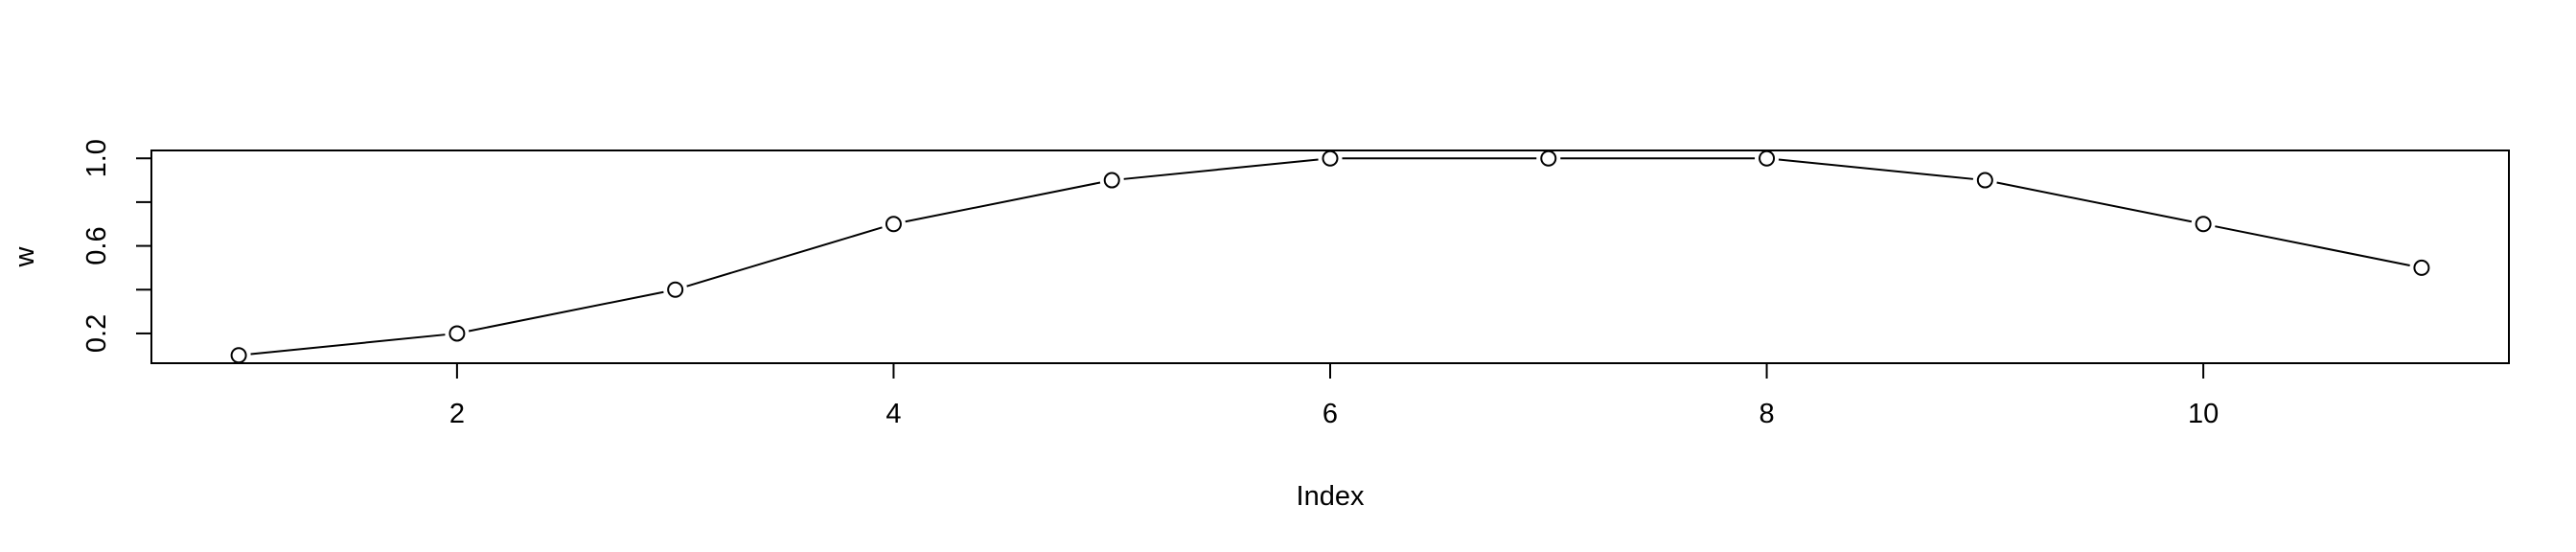  What do you see at coordinates (25, 256) in the screenshot?
I see `y-axis-label: w` at bounding box center [25, 256].